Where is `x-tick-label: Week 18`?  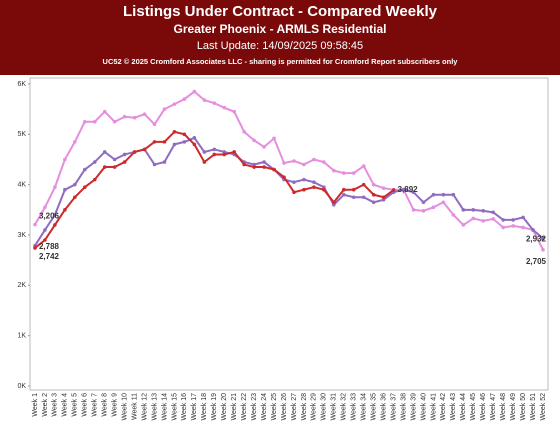 x-tick-label: Week 18 is located at coordinates (204, 407).